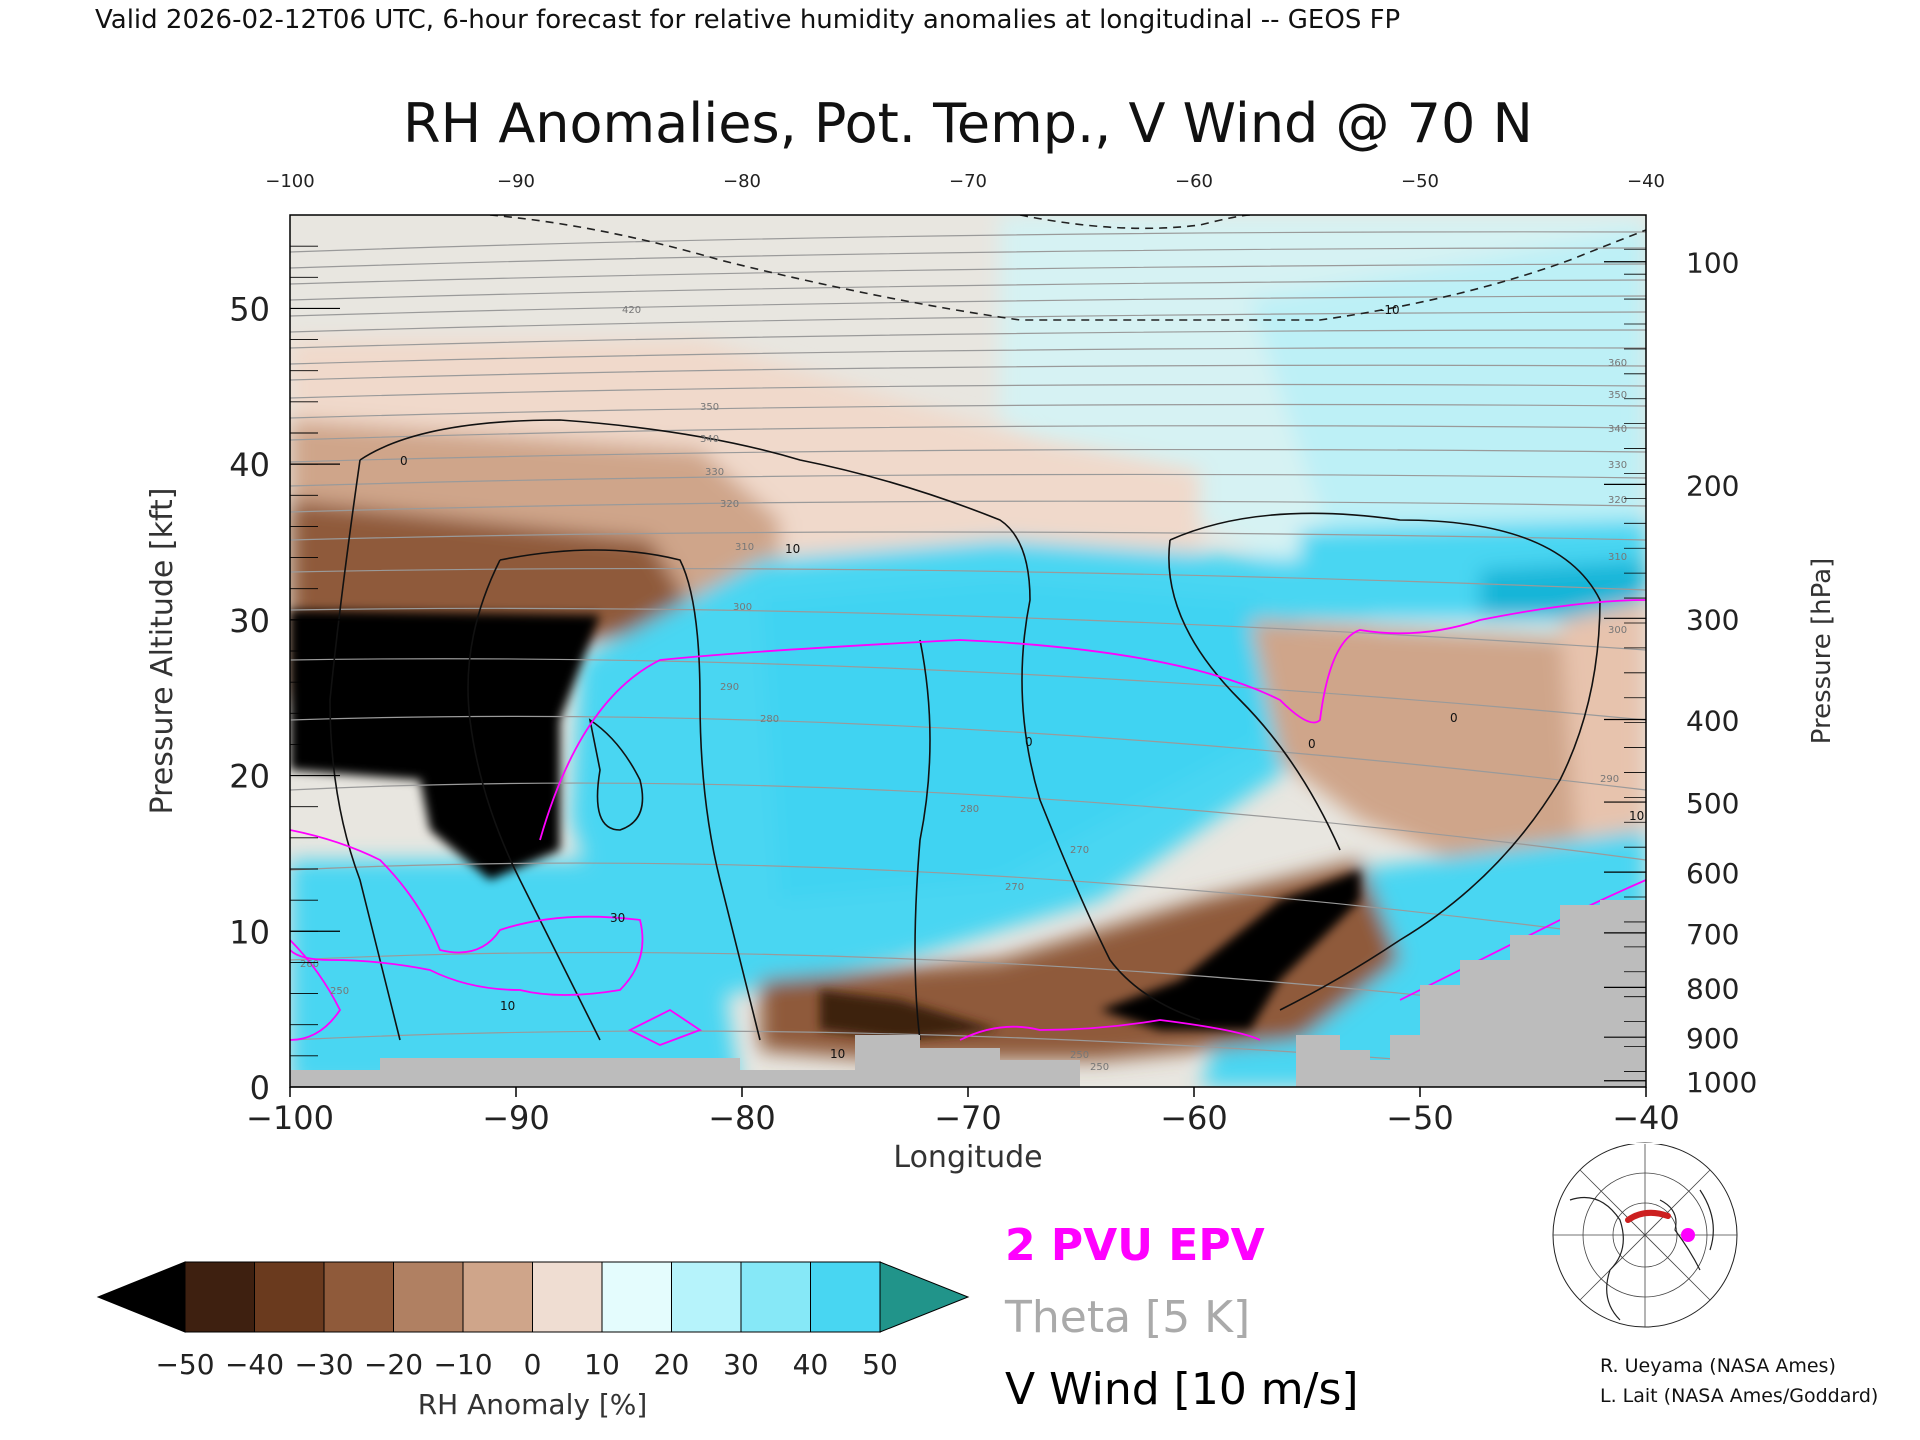 The height and width of the screenshot is (1440, 1920). I want to click on colorbar-tick-label: 40, so click(811, 1364).